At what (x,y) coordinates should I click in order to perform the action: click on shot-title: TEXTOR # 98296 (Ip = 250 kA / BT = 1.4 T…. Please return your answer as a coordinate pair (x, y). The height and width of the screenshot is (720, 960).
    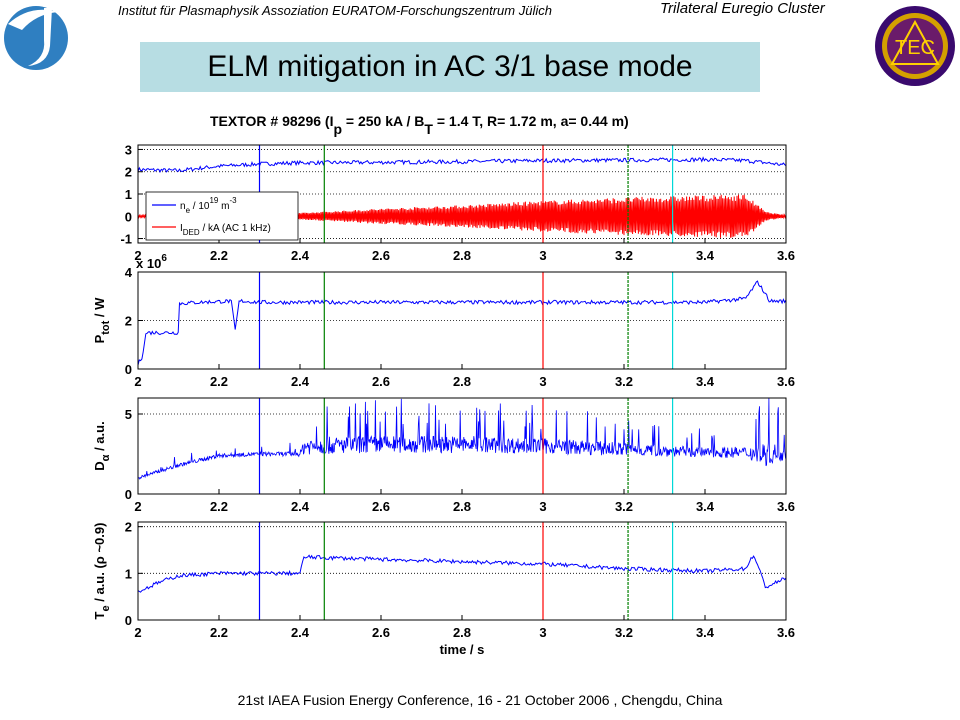
    Looking at the image, I should click on (419, 125).